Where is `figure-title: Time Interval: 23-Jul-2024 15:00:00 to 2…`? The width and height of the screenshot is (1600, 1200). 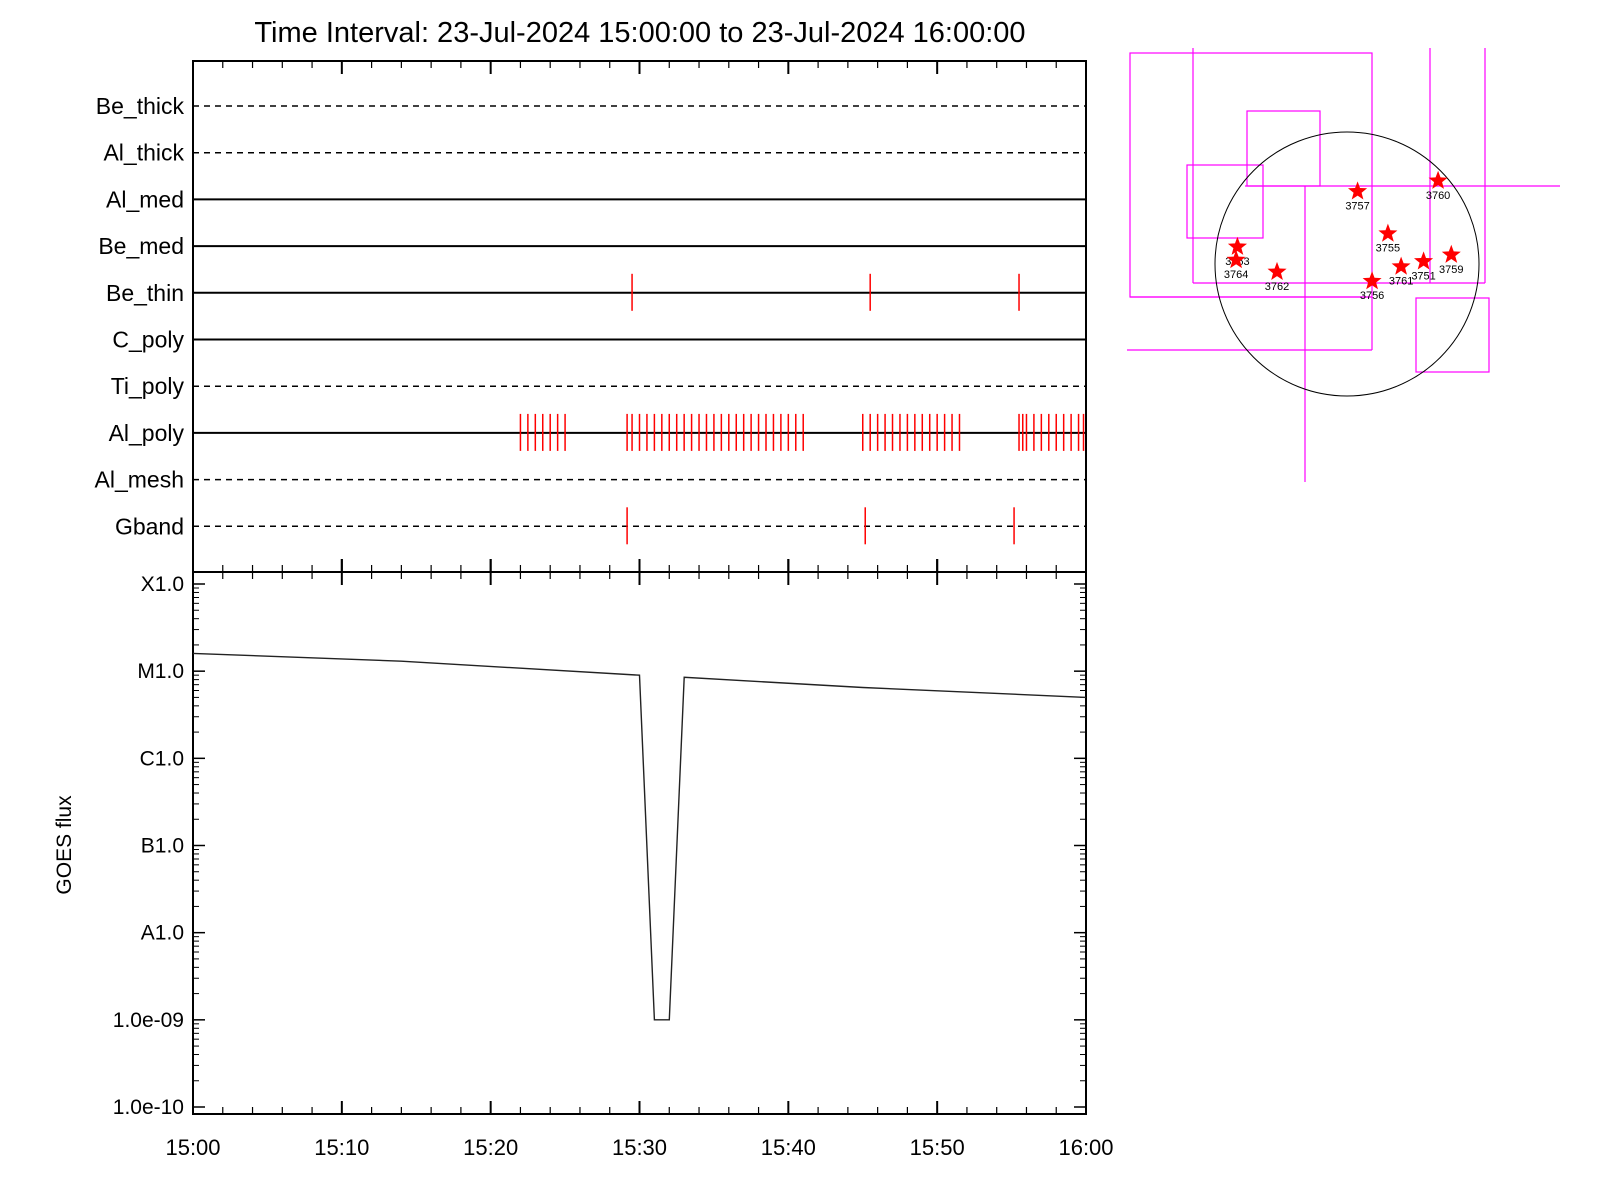
figure-title: Time Interval: 23-Jul-2024 15:00:00 to 2… is located at coordinates (639, 33).